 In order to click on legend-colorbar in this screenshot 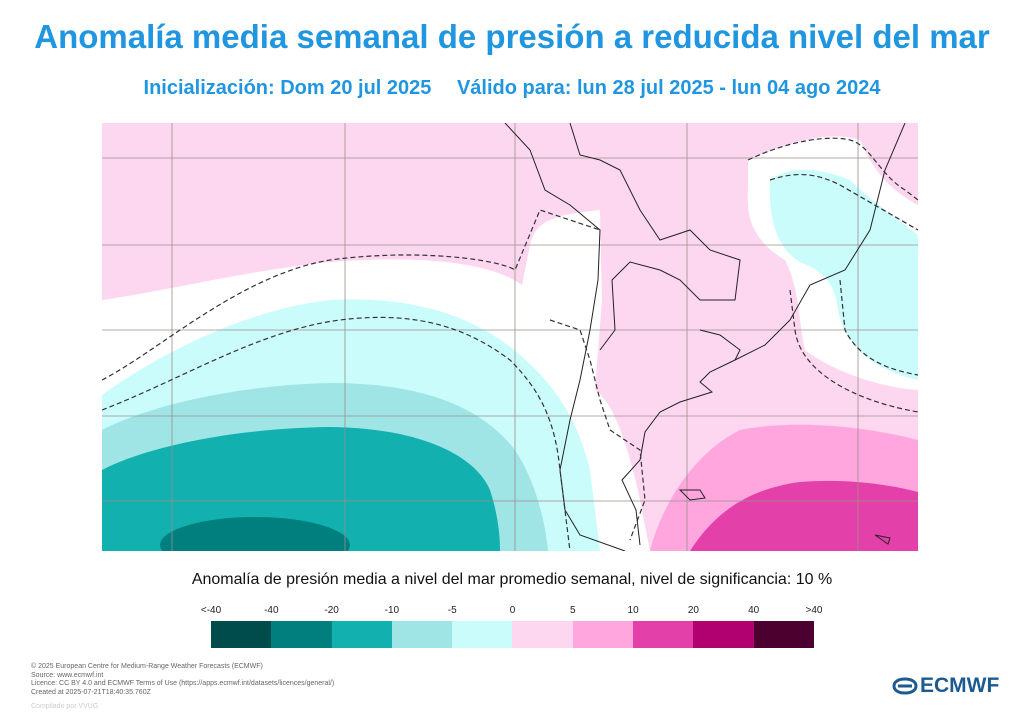, I will do `click(512, 634)`.